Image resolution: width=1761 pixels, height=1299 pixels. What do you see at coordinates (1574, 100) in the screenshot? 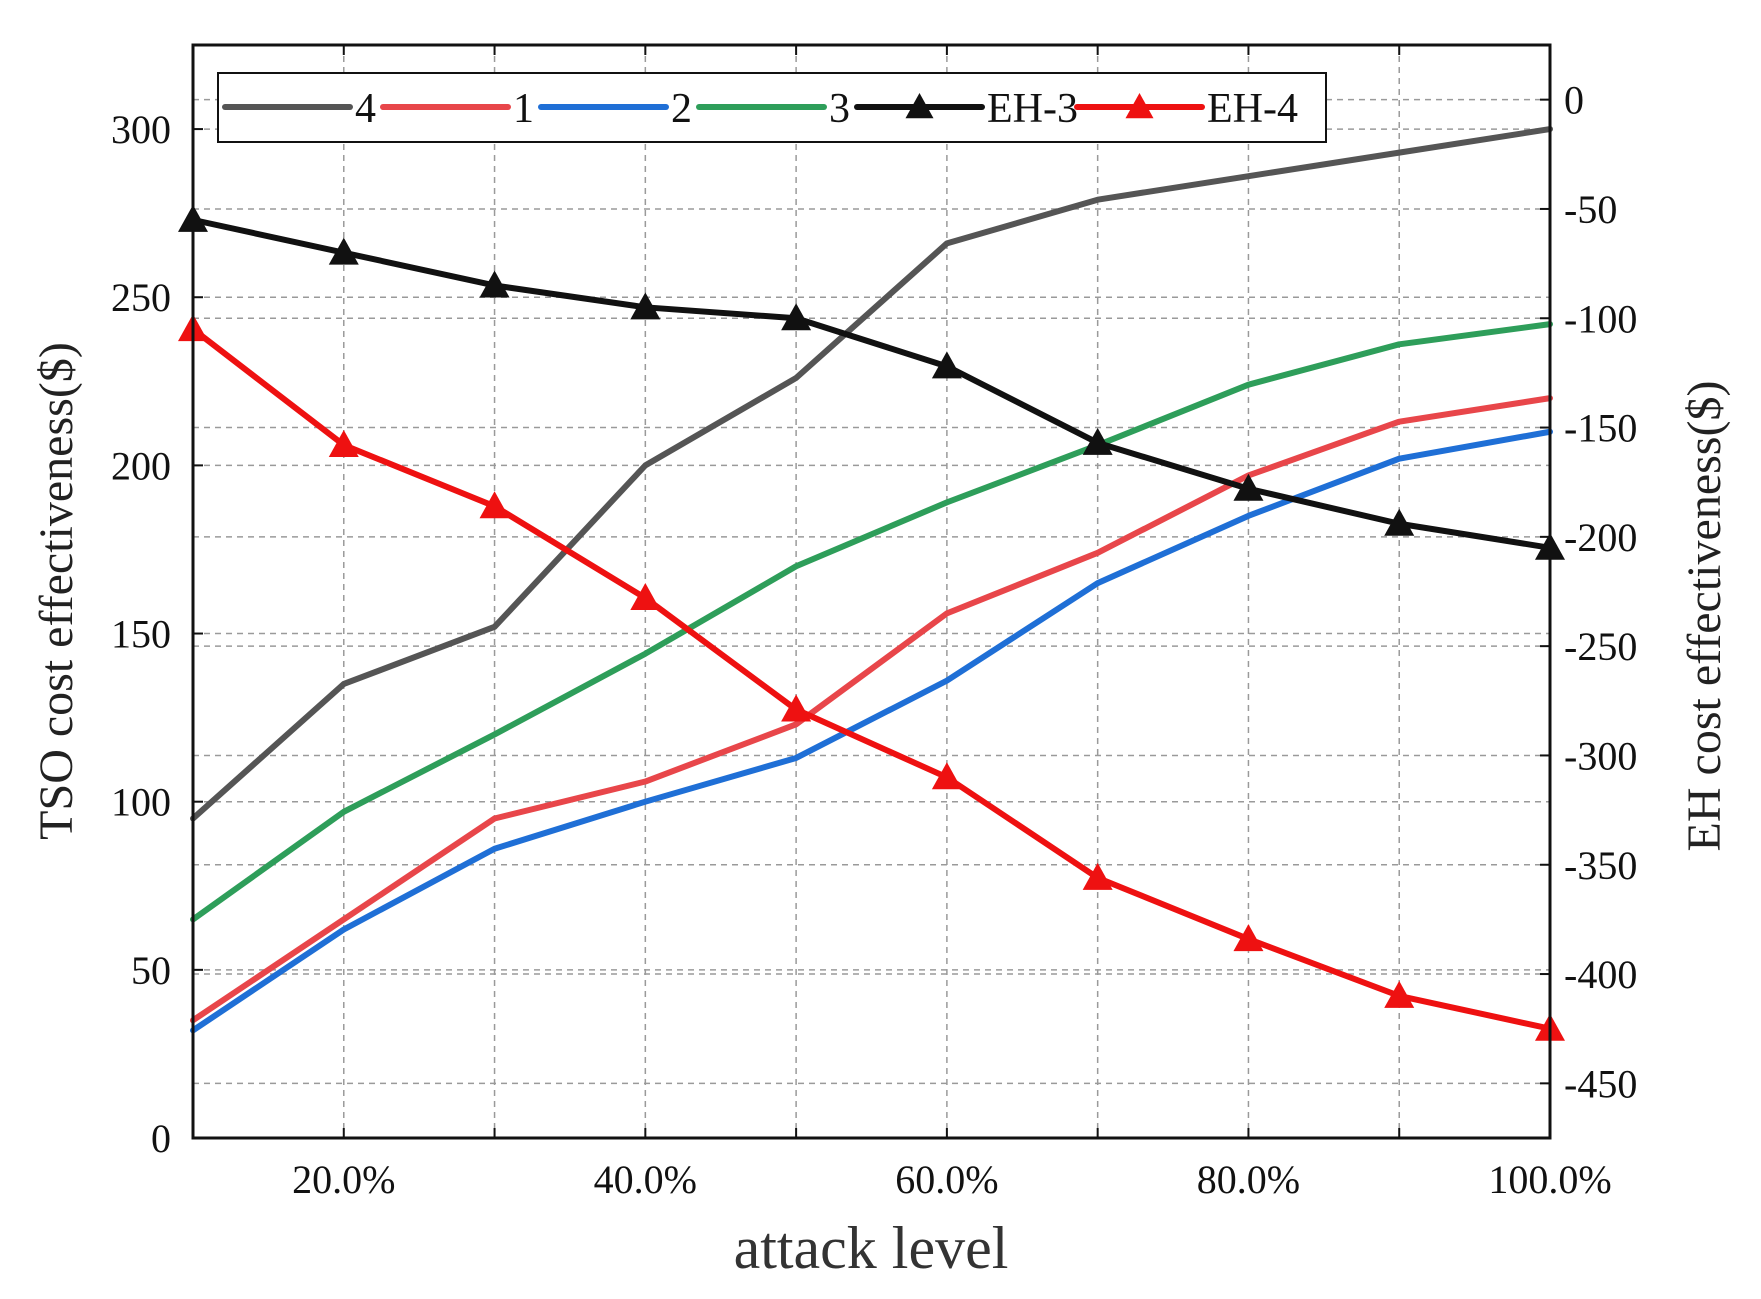
I see `right-tick-label: 0` at bounding box center [1574, 100].